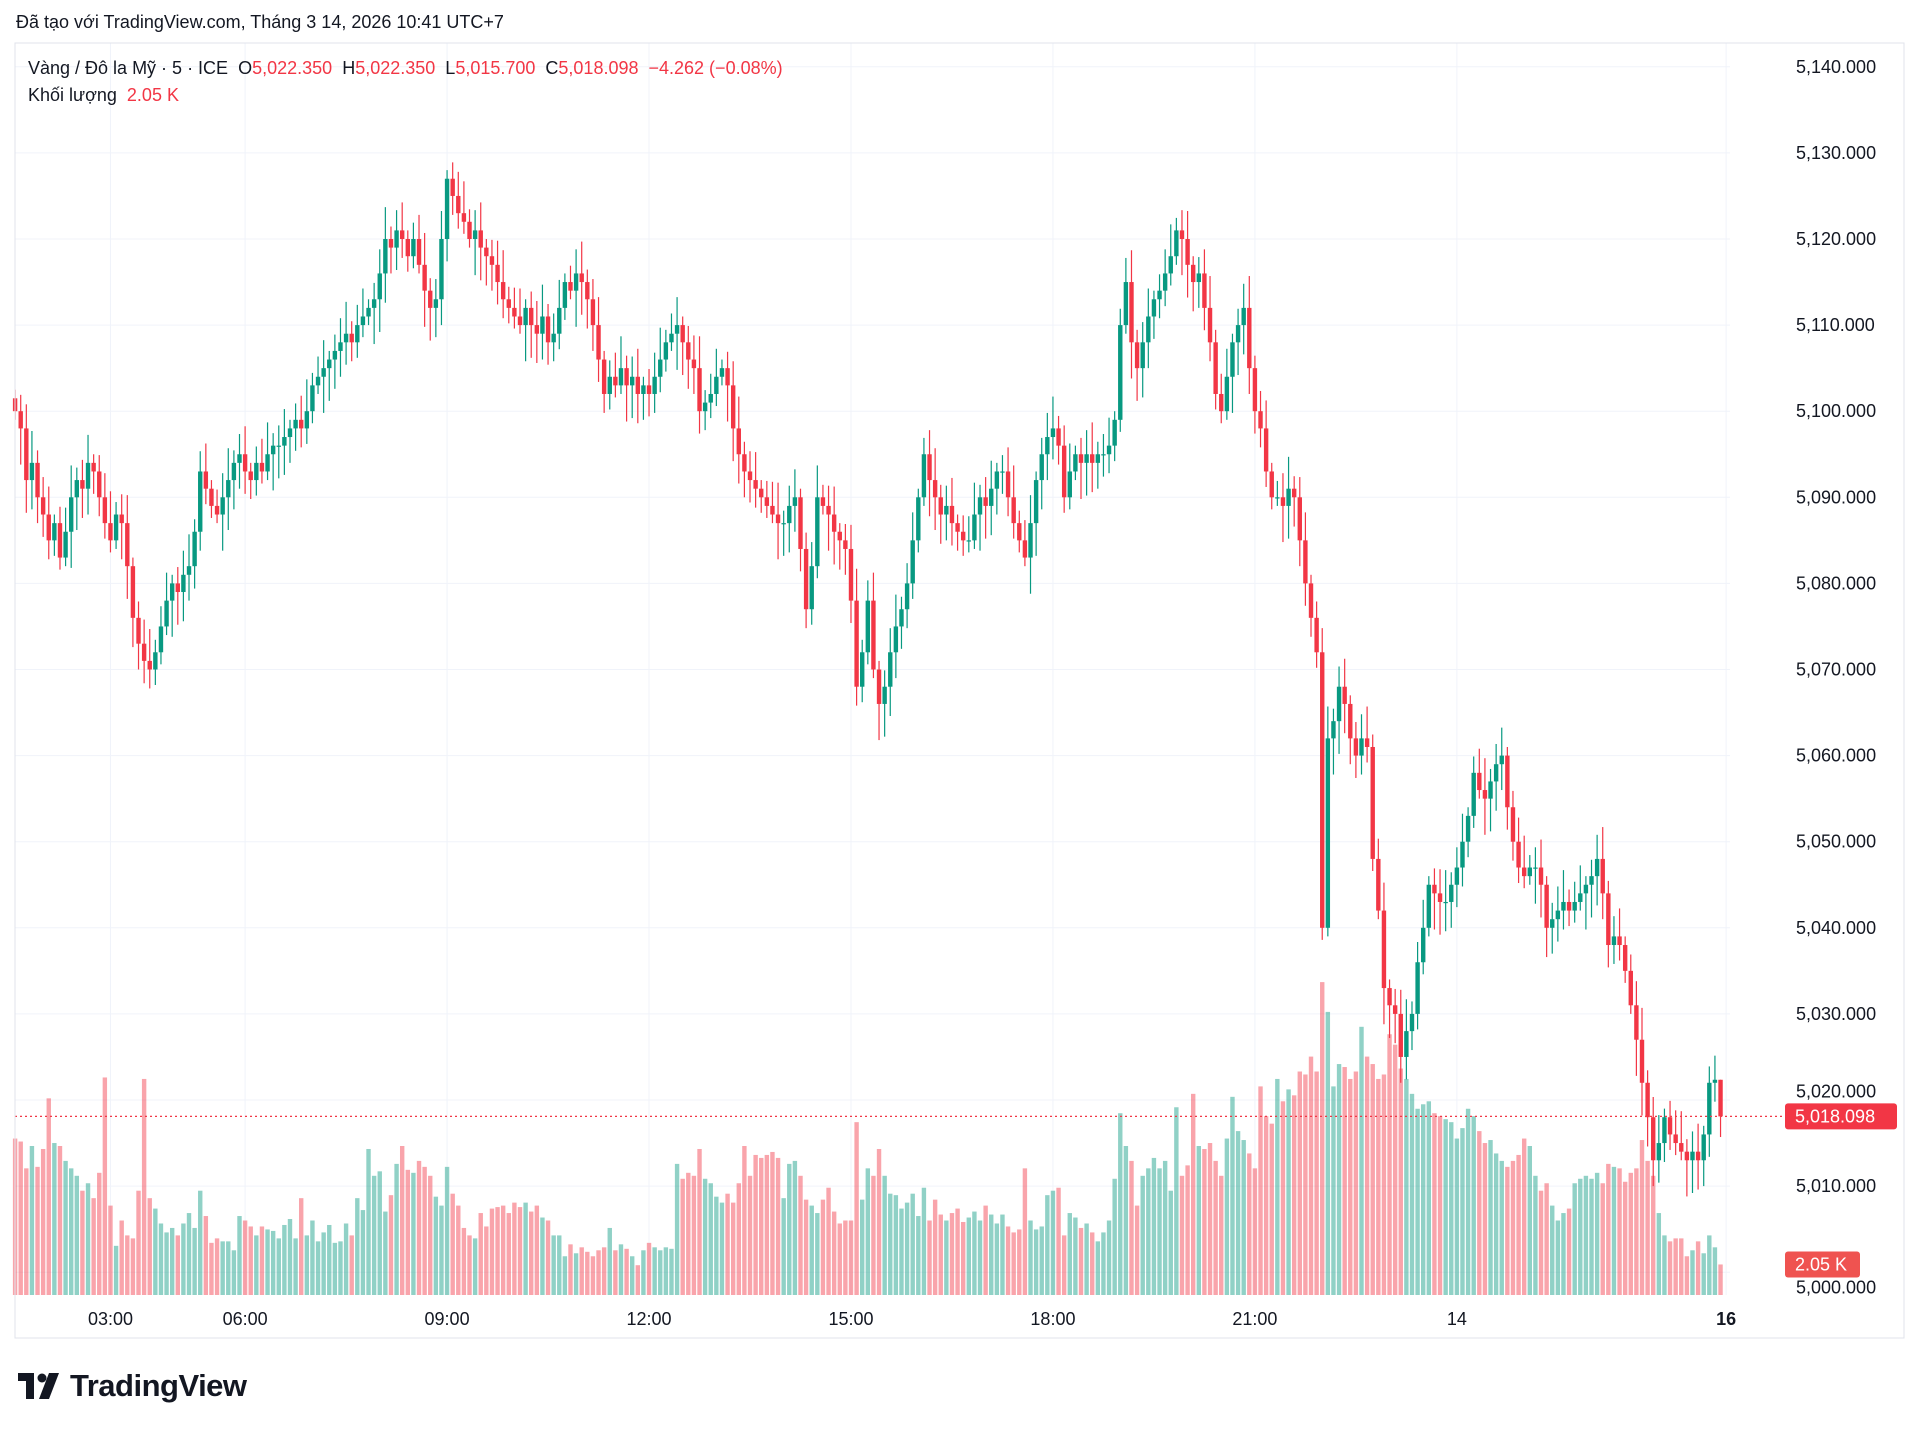  What do you see at coordinates (72, 95) in the screenshot?
I see `volume-label: Khối lượng` at bounding box center [72, 95].